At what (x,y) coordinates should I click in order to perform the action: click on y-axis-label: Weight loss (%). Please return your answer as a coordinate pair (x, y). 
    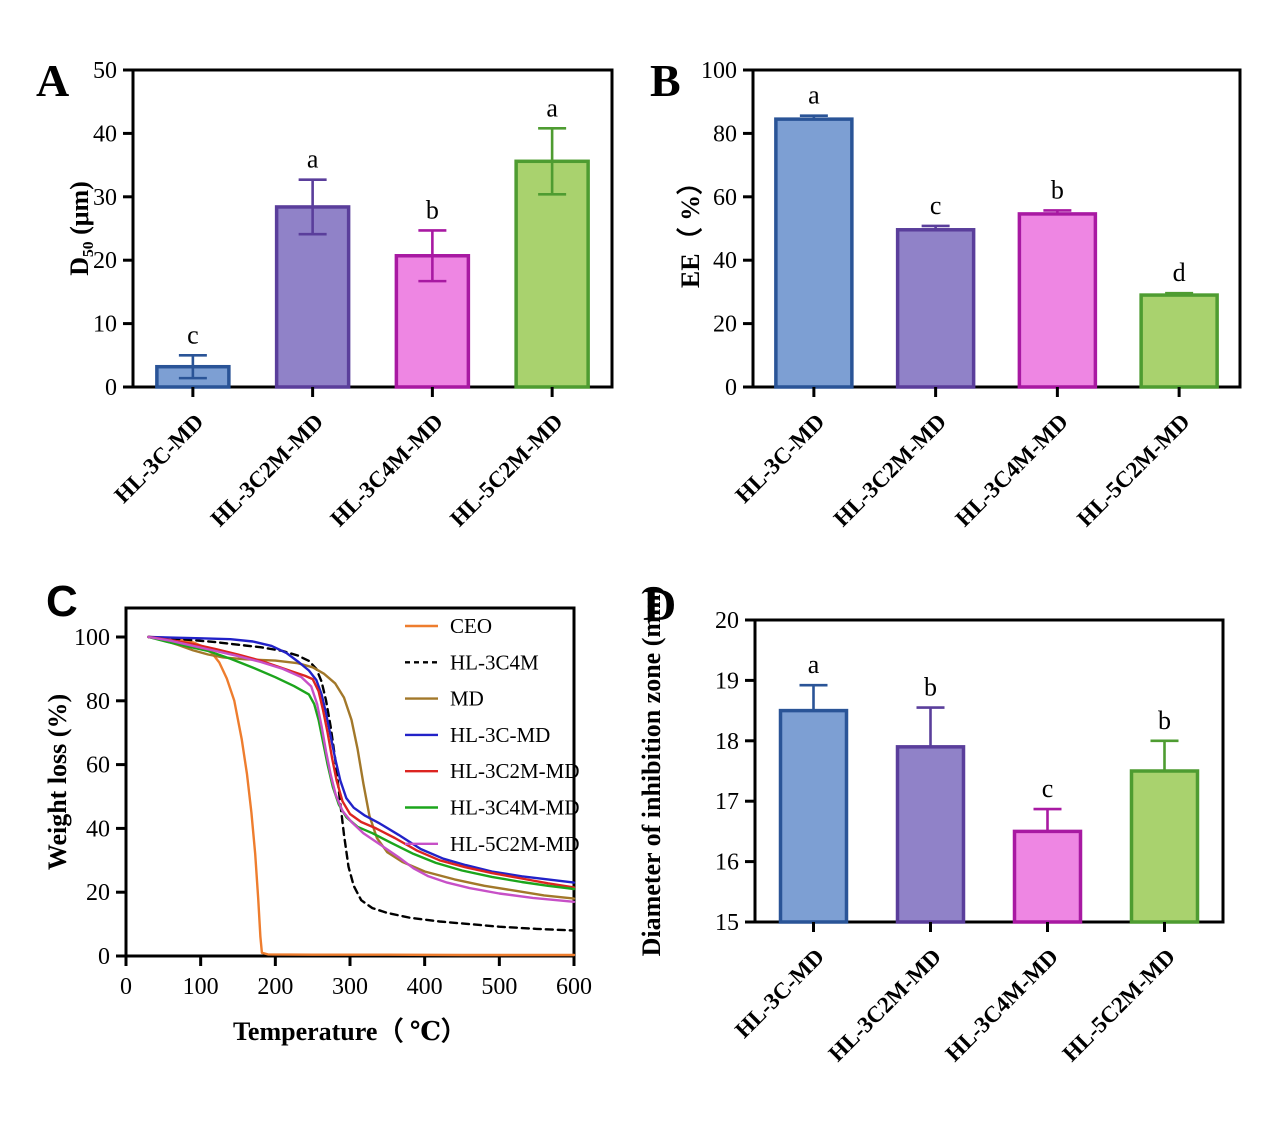
    Looking at the image, I should click on (57, 782).